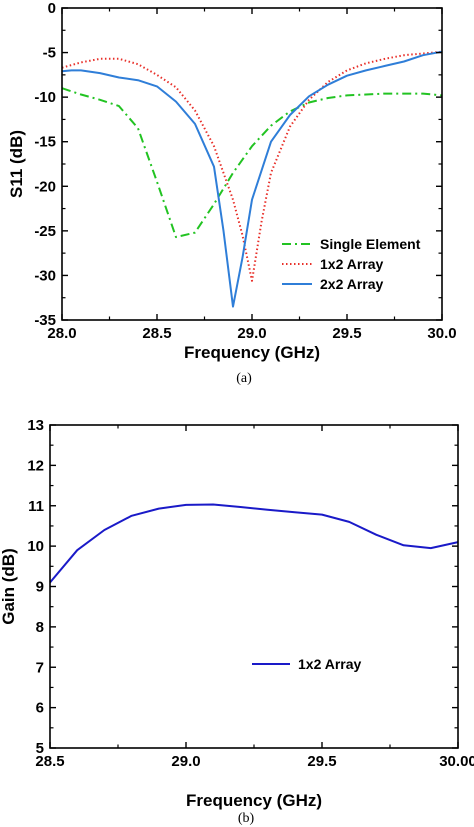  What do you see at coordinates (49, 761) in the screenshot?
I see `x-tick-label-2-1: 28.5` at bounding box center [49, 761].